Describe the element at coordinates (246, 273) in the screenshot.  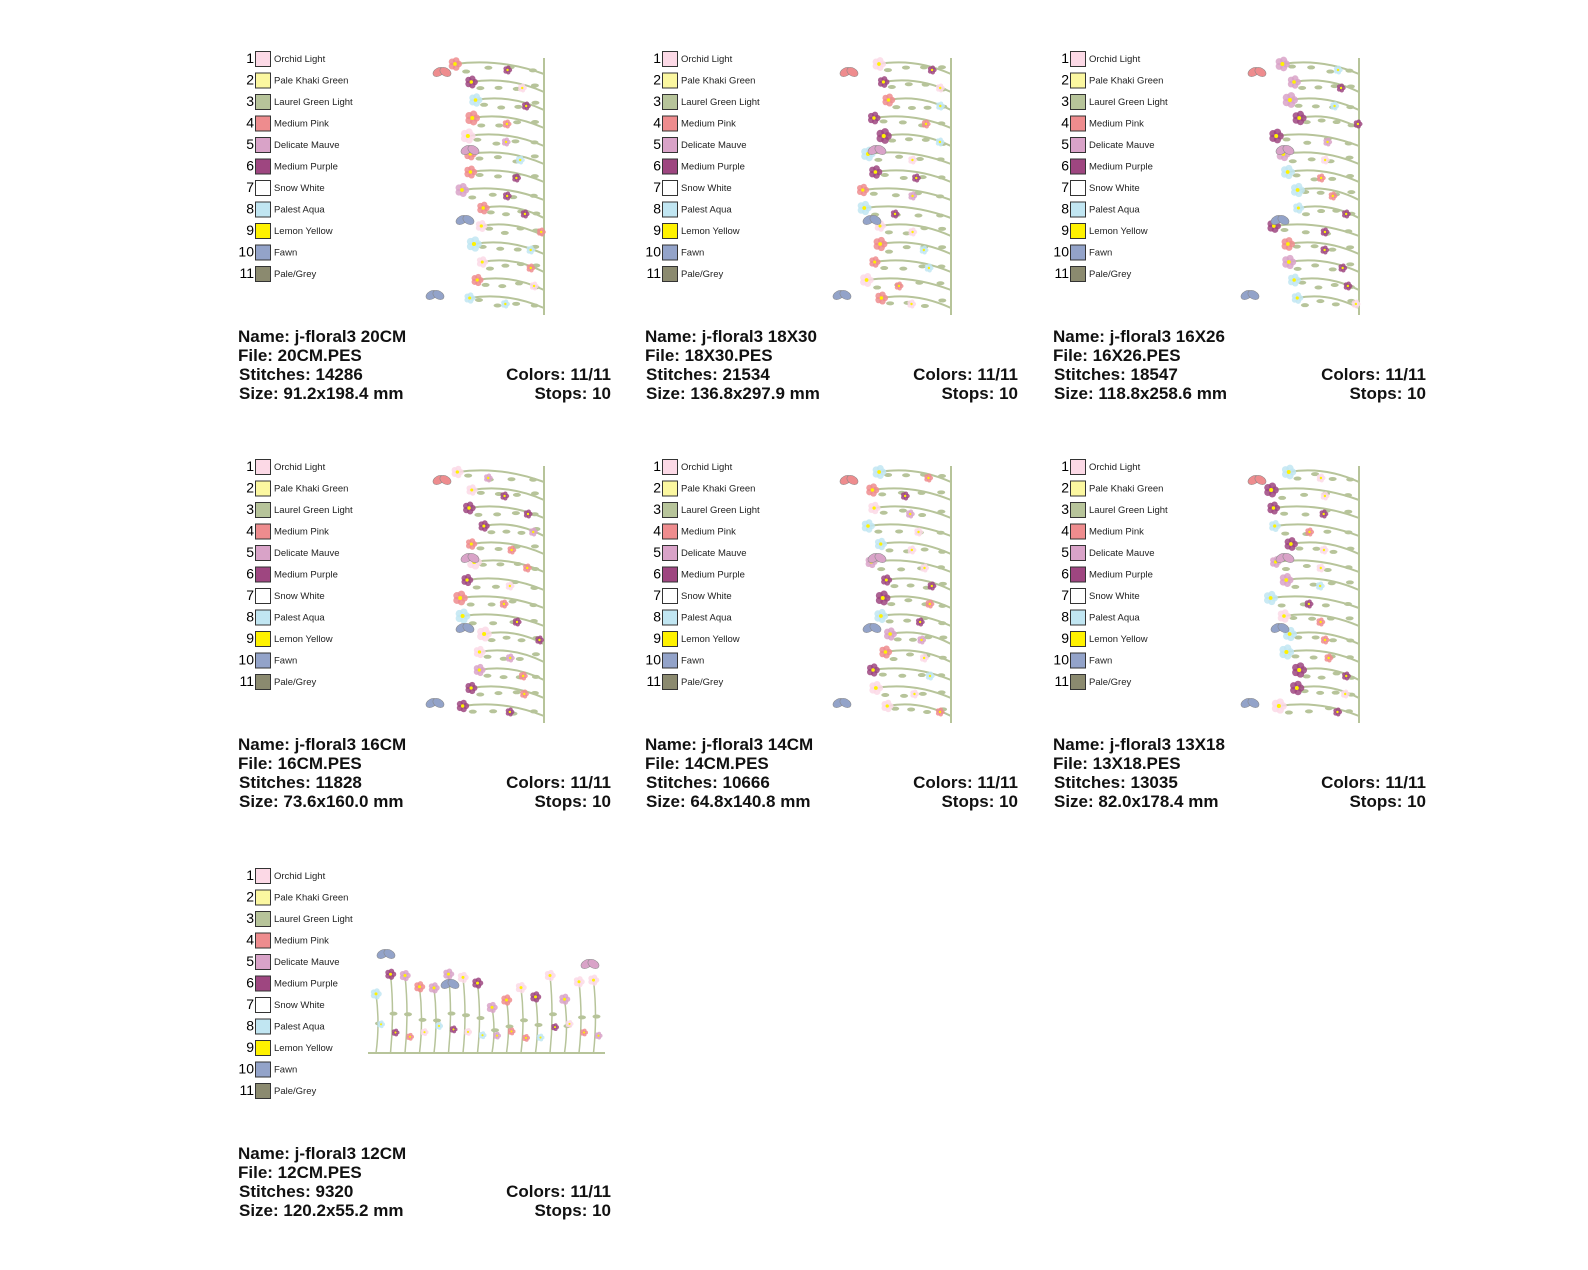
I see `color-number: 11` at that location.